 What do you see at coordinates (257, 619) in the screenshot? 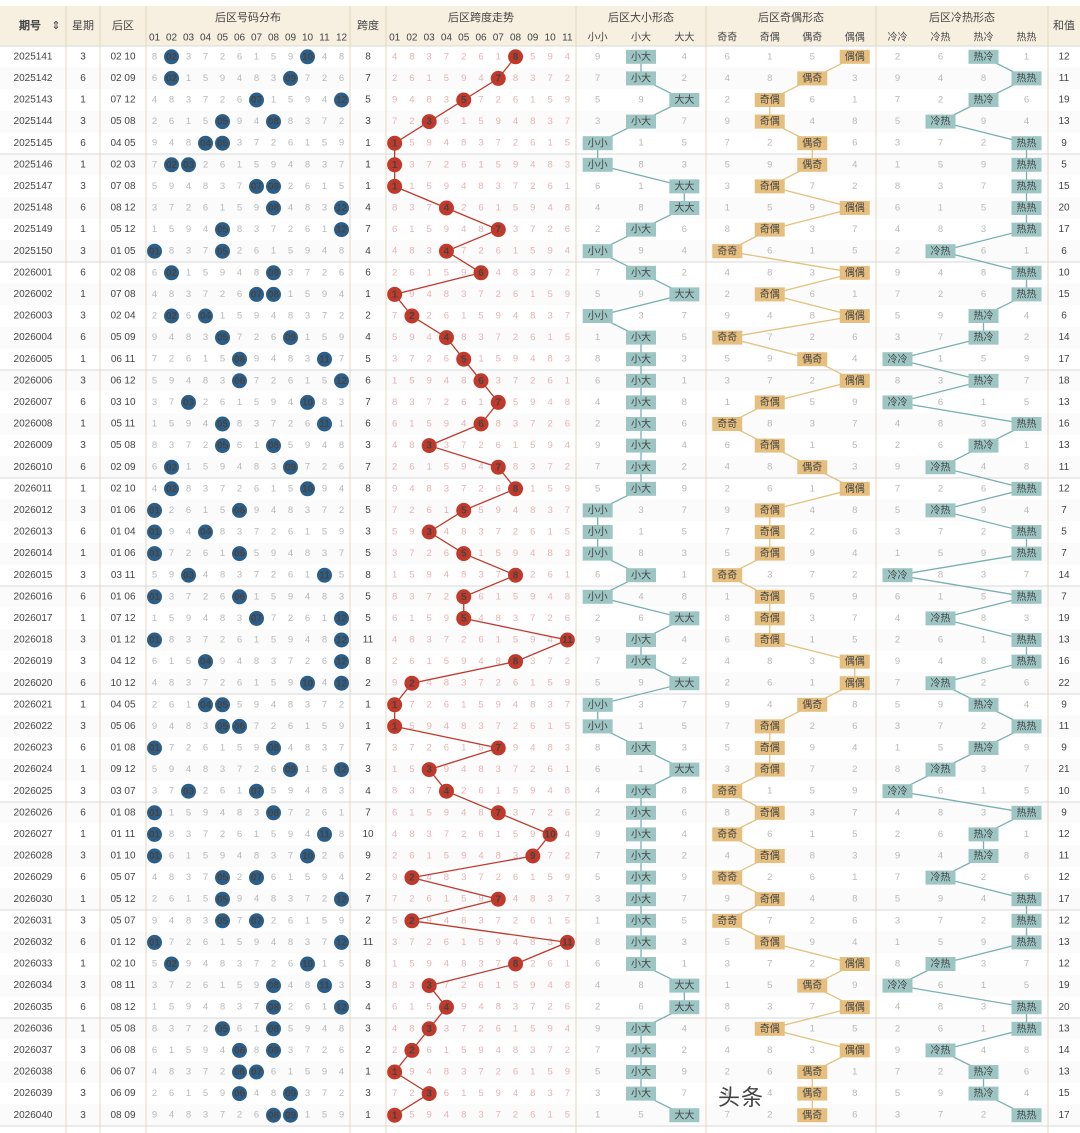
I see `blue-ball-number: 07` at bounding box center [257, 619].